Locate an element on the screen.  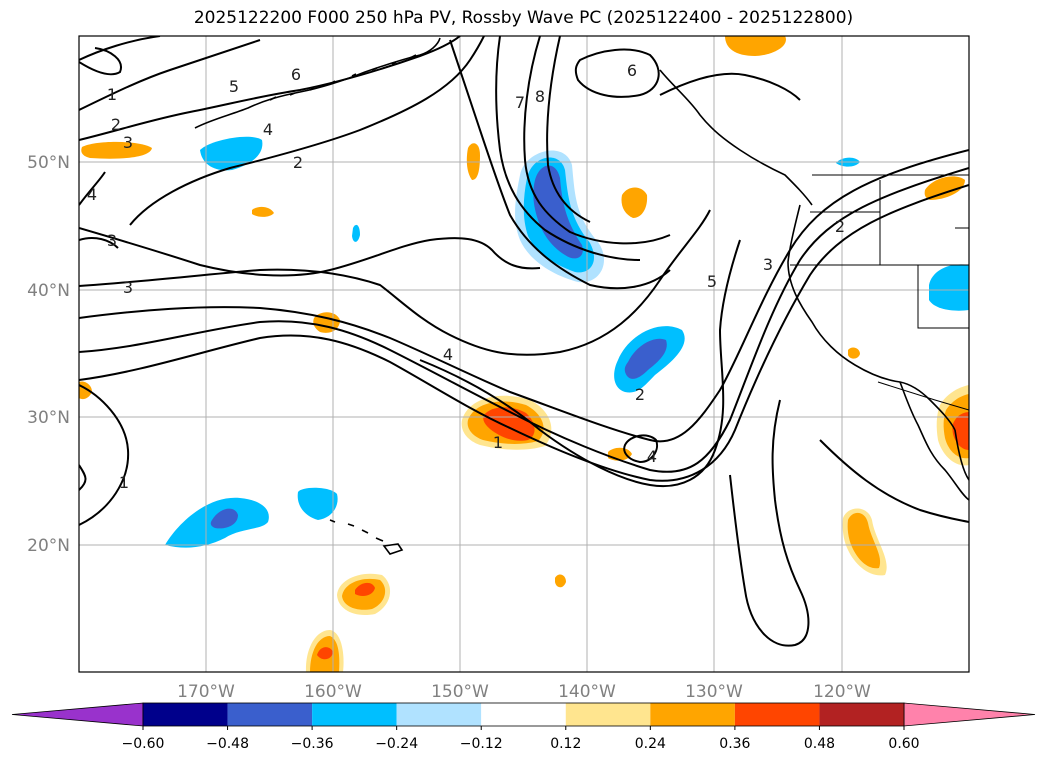
pc-negative-hawaii-n is located at coordinates (317, 503).